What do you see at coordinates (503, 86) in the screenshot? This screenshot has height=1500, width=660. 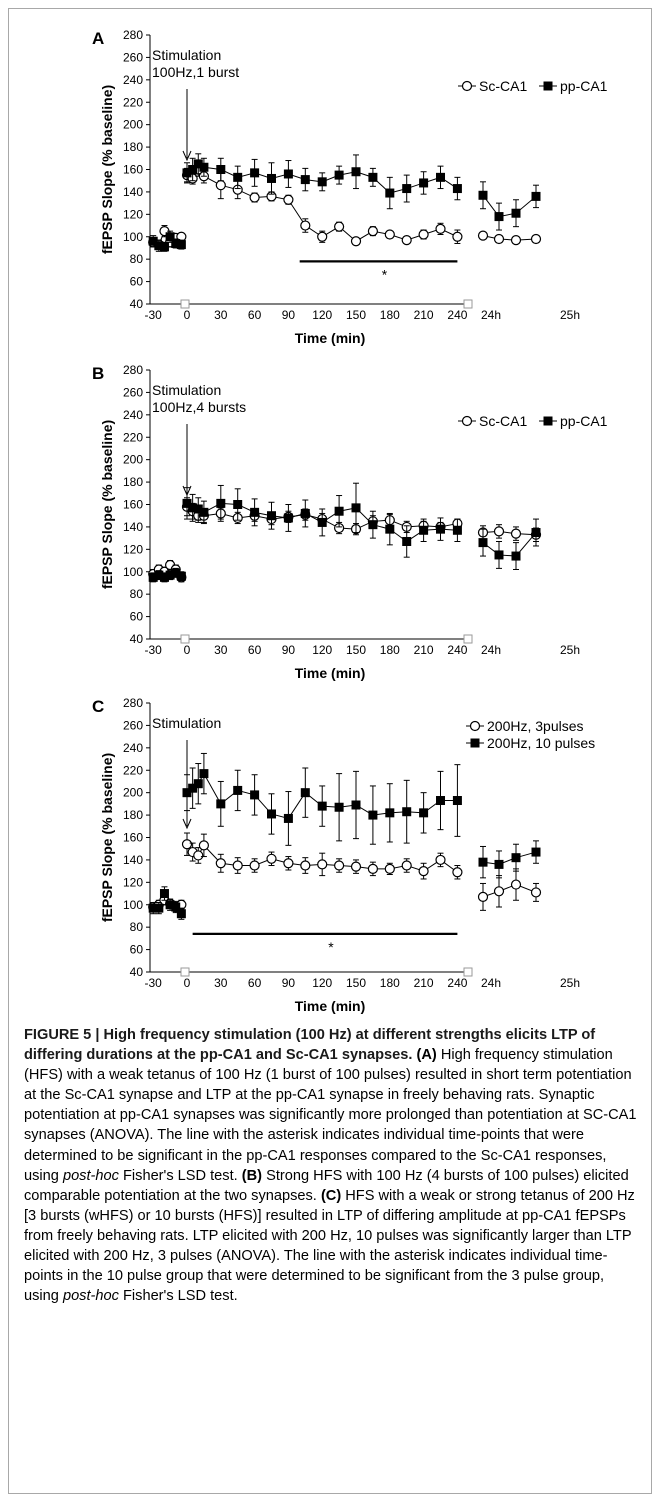 I see `legend-entry: Sc-CA1` at bounding box center [503, 86].